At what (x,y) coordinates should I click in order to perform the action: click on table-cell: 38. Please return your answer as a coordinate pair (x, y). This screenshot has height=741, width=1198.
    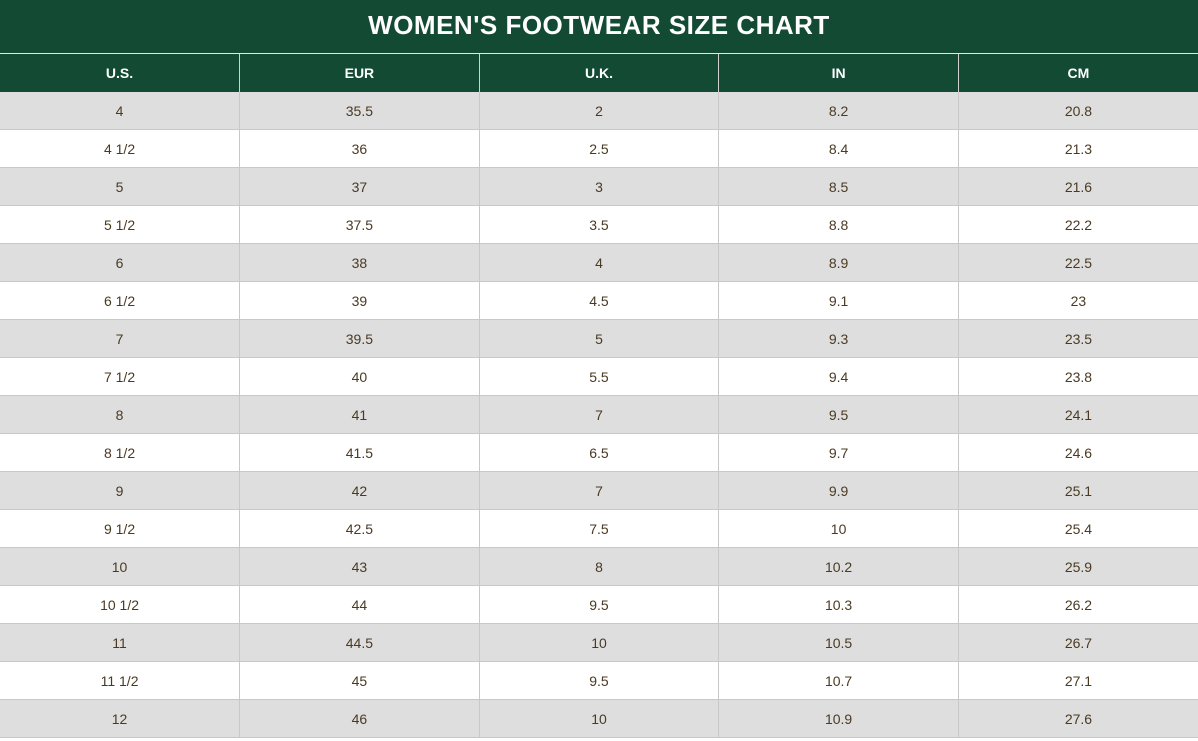
    Looking at the image, I should click on (359, 262).